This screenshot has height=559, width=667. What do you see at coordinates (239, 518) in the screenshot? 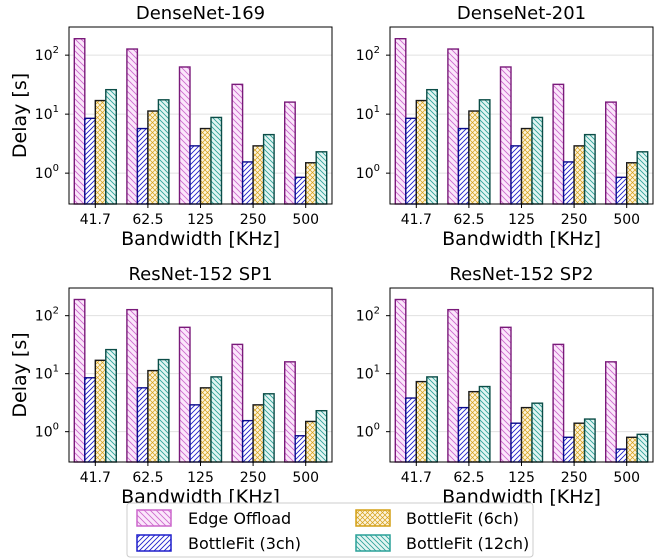
I see `legend-label-edge-offload: Edge Offload` at bounding box center [239, 518].